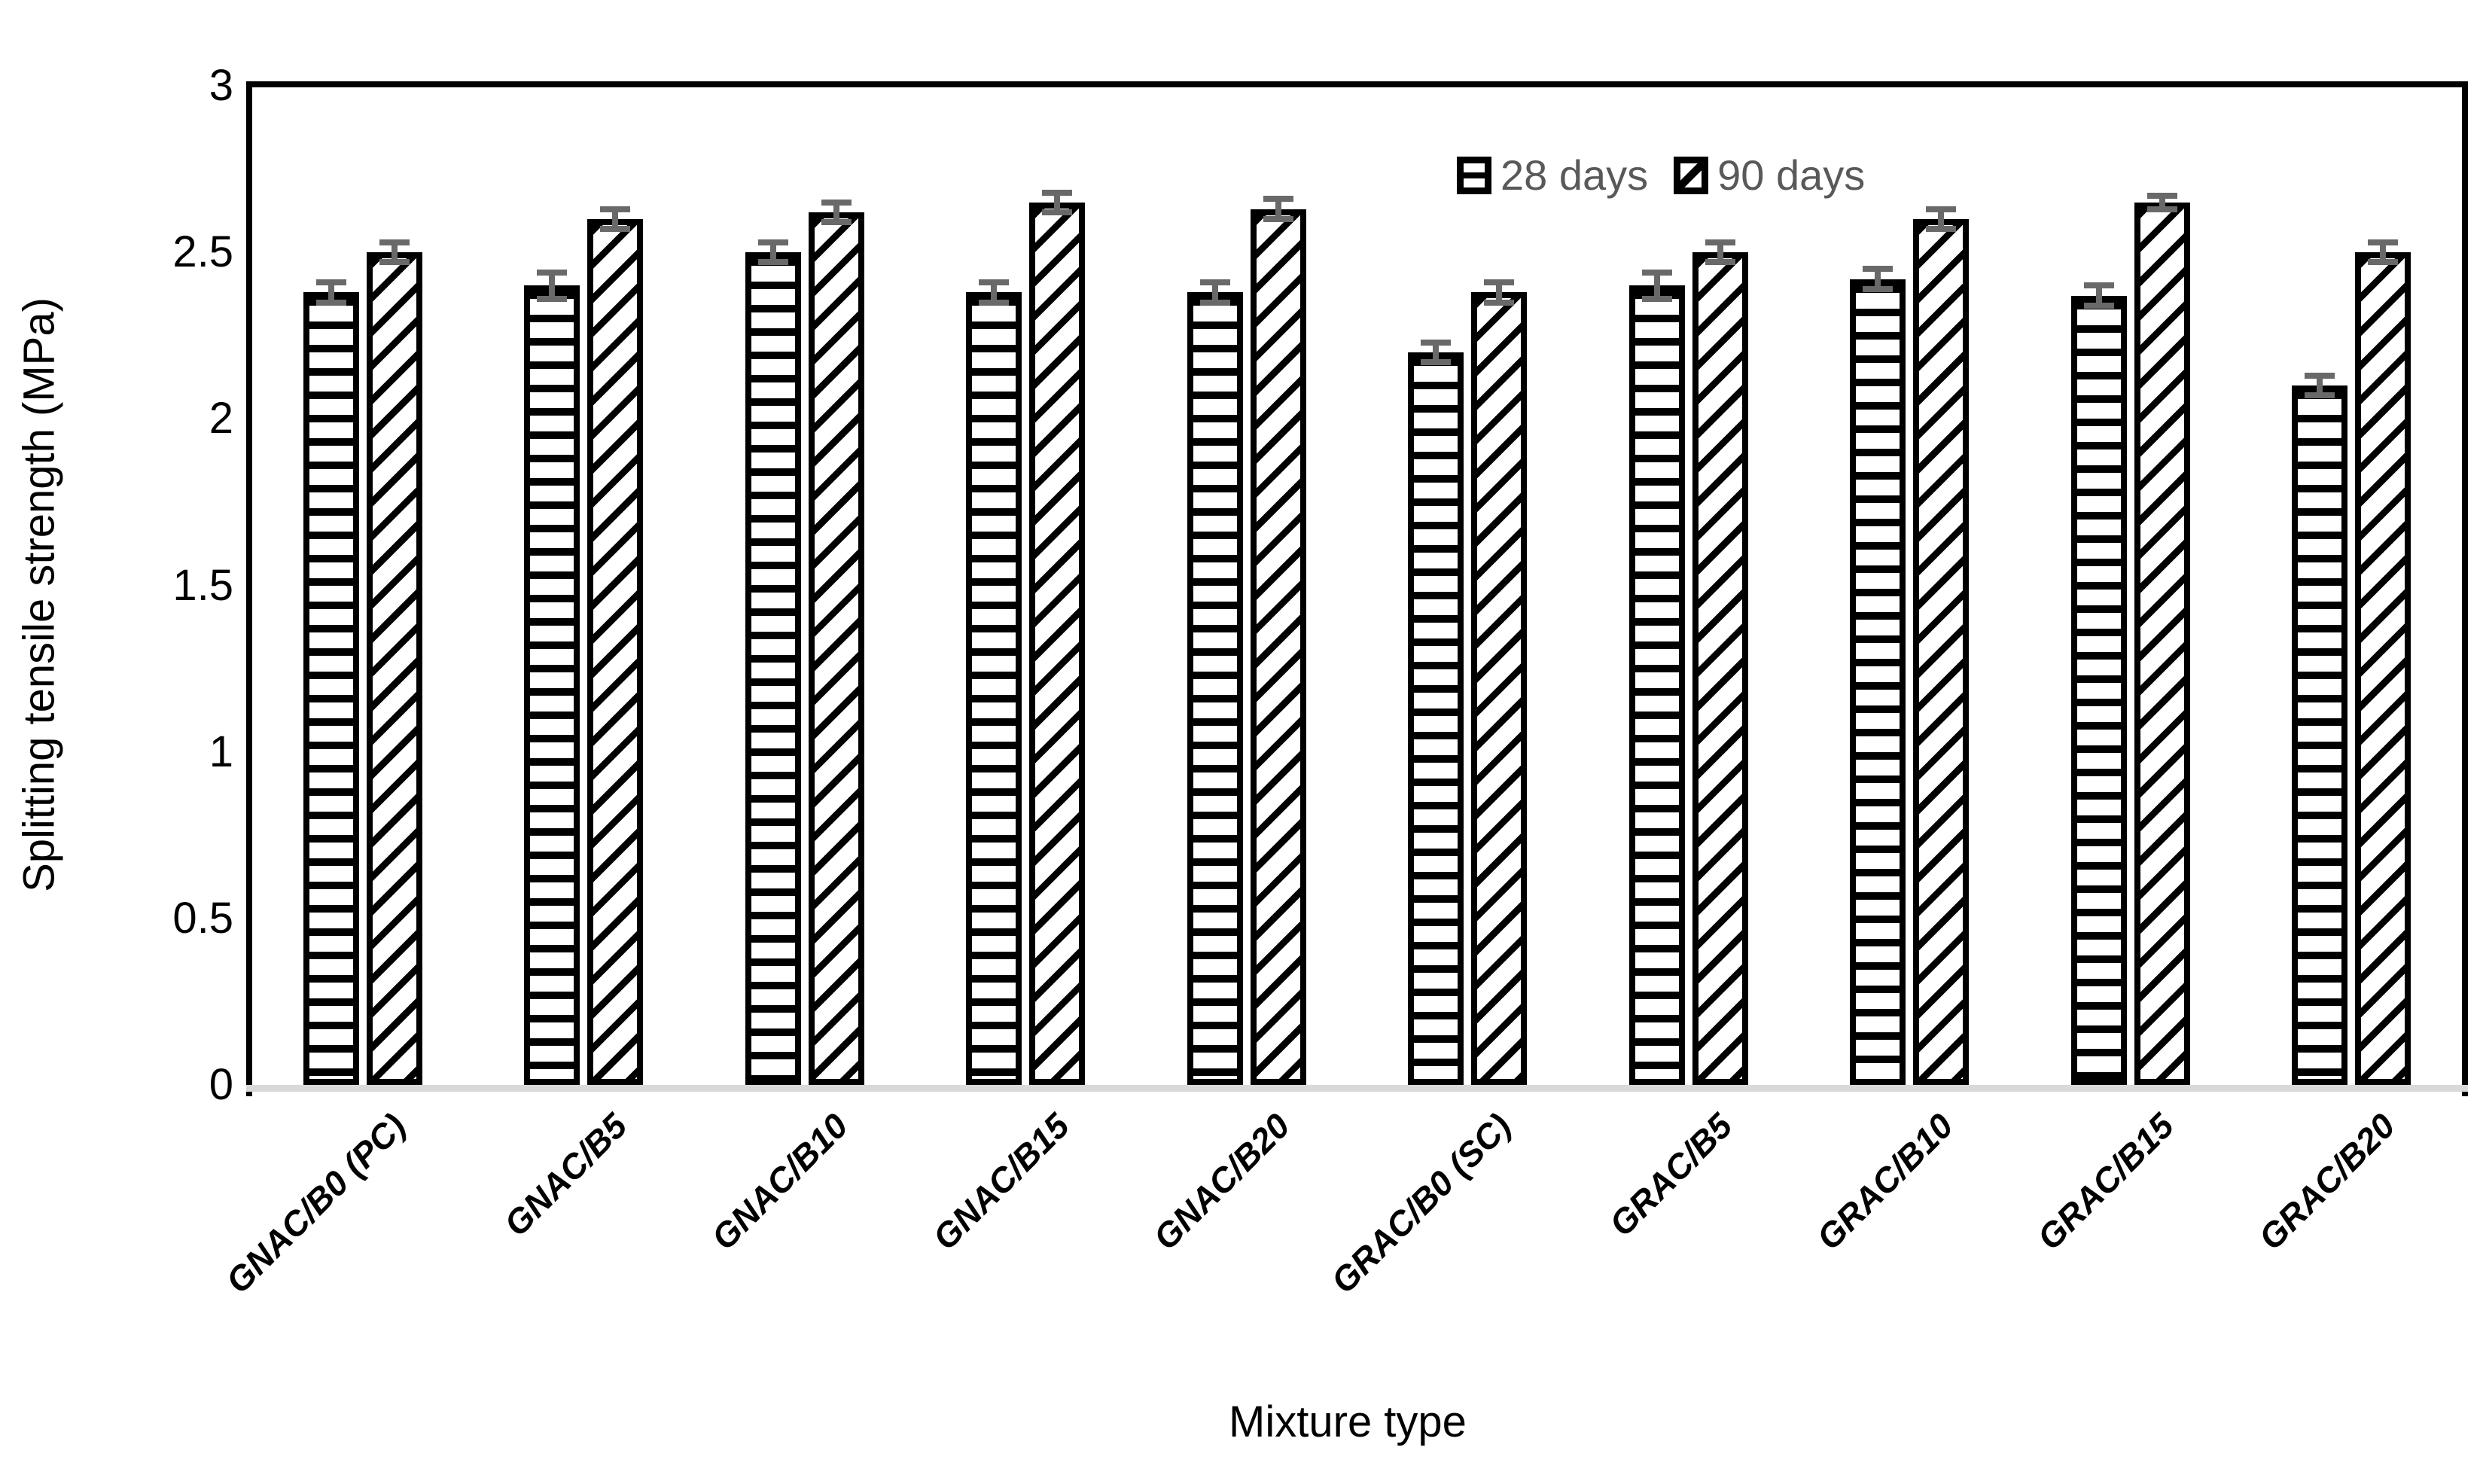 The height and width of the screenshot is (1484, 2480). Describe the element at coordinates (202, 585) in the screenshot. I see `y-tick-label: 1.5` at that location.